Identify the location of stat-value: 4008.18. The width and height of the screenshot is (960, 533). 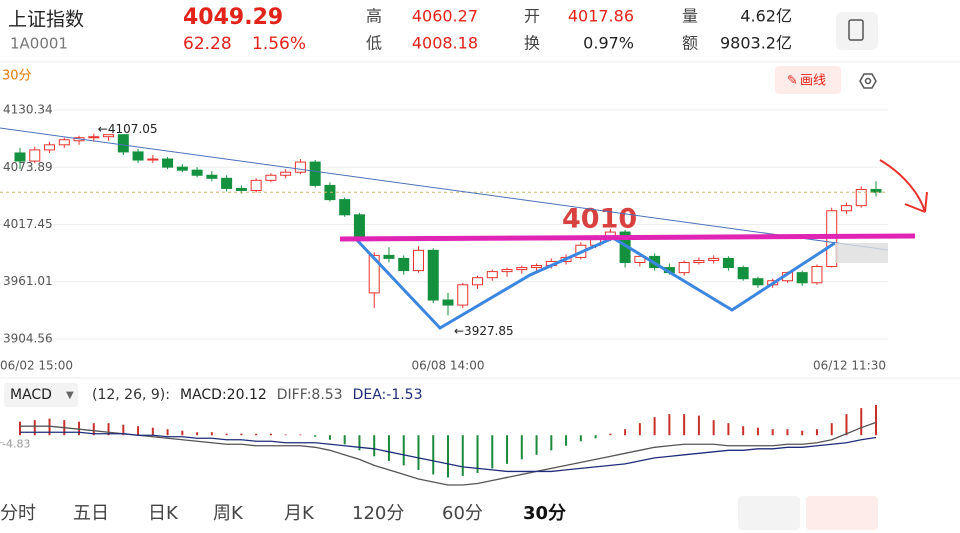
(445, 43).